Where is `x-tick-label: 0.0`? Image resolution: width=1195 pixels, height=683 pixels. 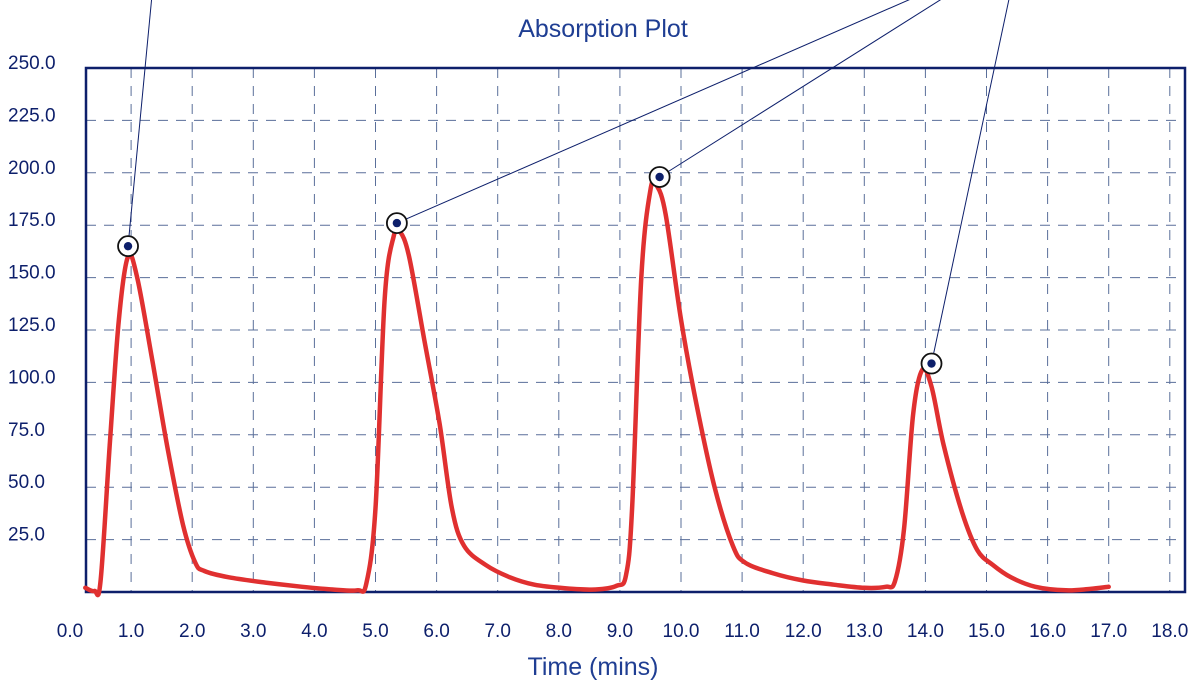
x-tick-label: 0.0 is located at coordinates (70, 631).